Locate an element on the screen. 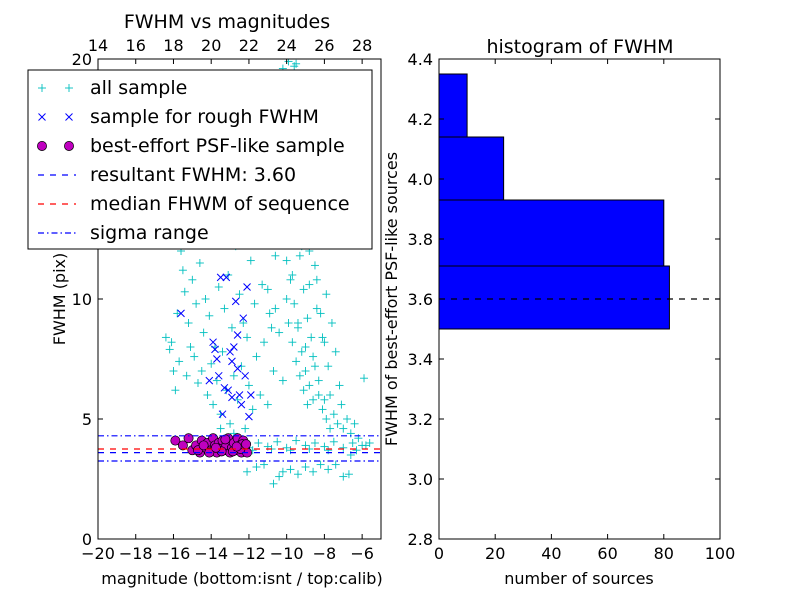  x-tick-label: −6 is located at coordinates (362, 553).